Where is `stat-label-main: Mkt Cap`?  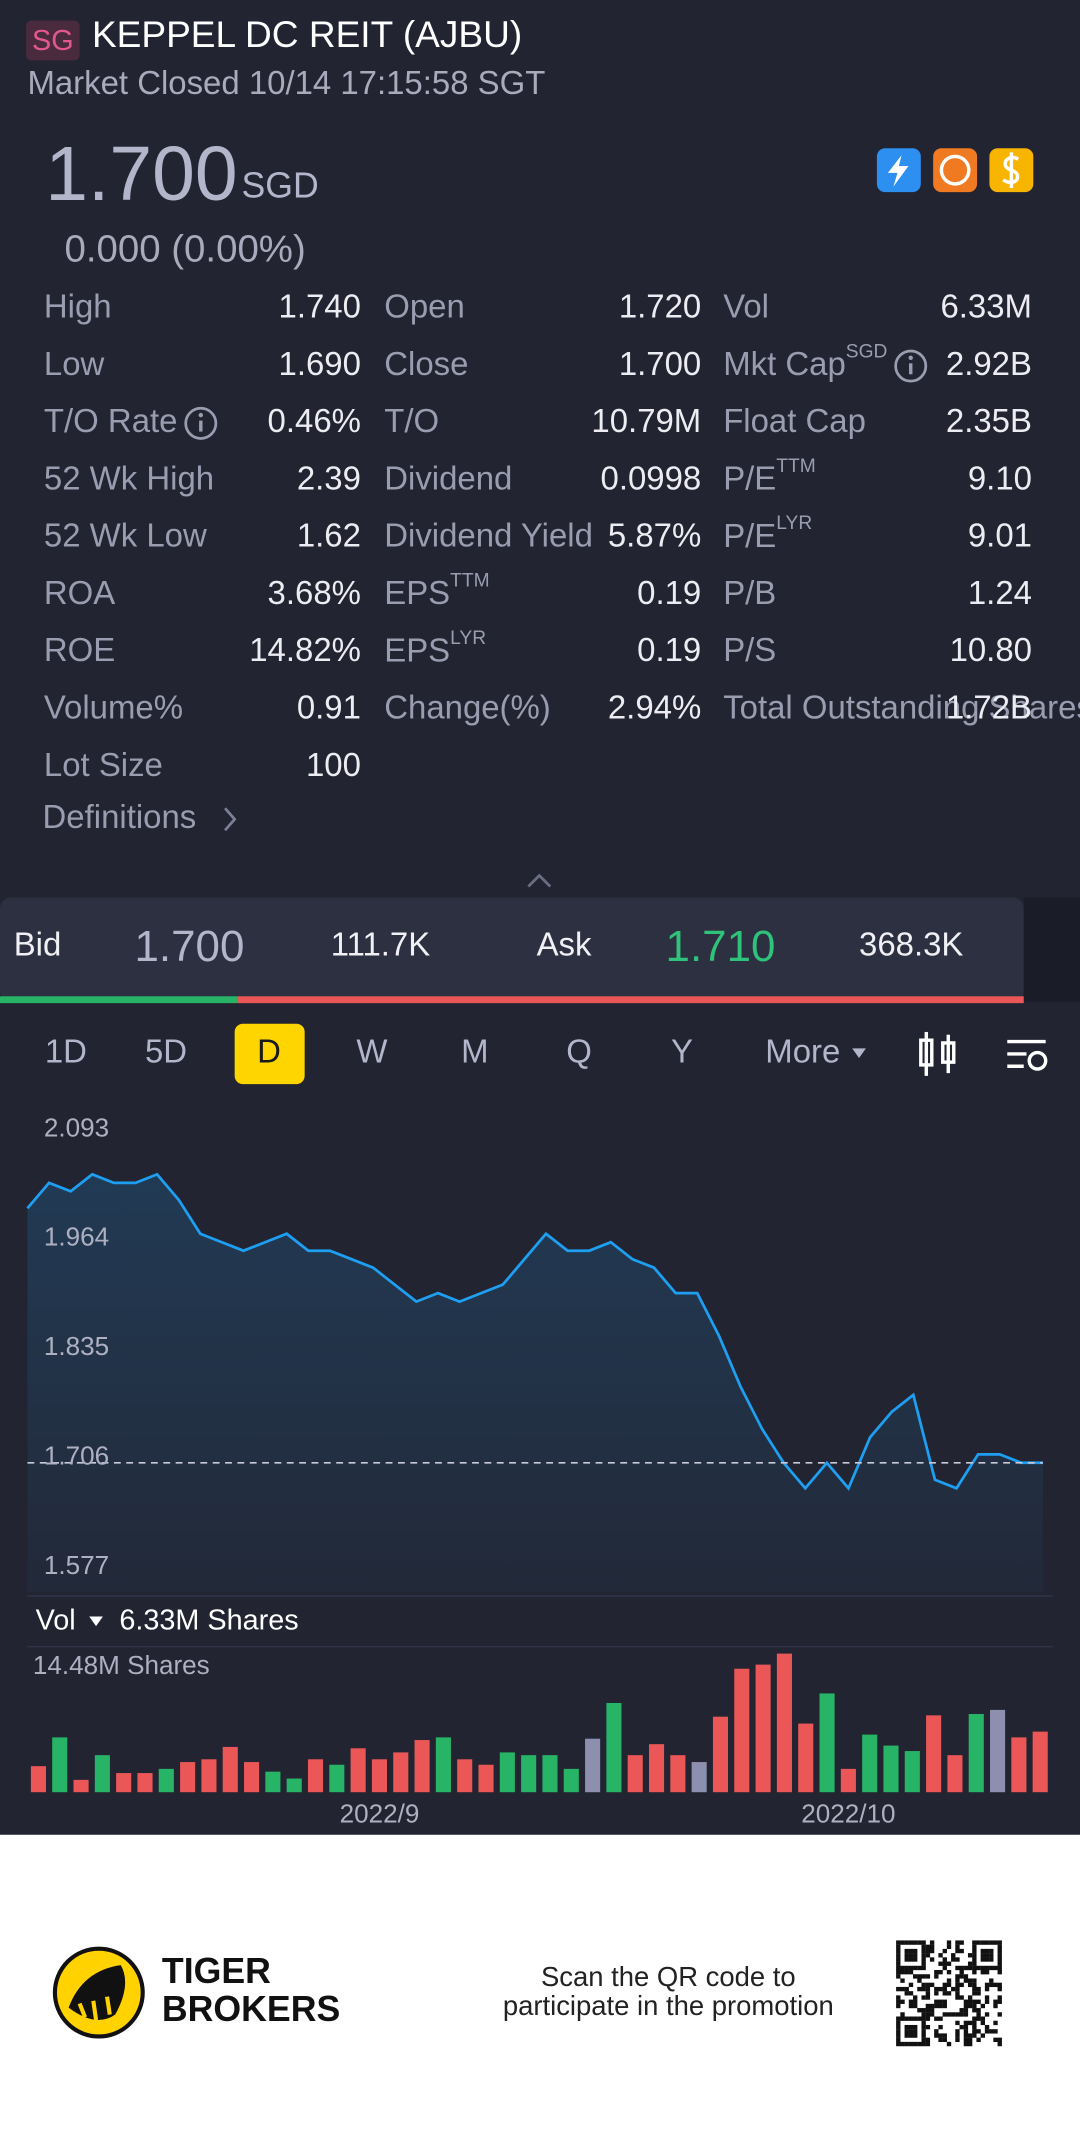
stat-label-main: Mkt Cap is located at coordinates (784, 363).